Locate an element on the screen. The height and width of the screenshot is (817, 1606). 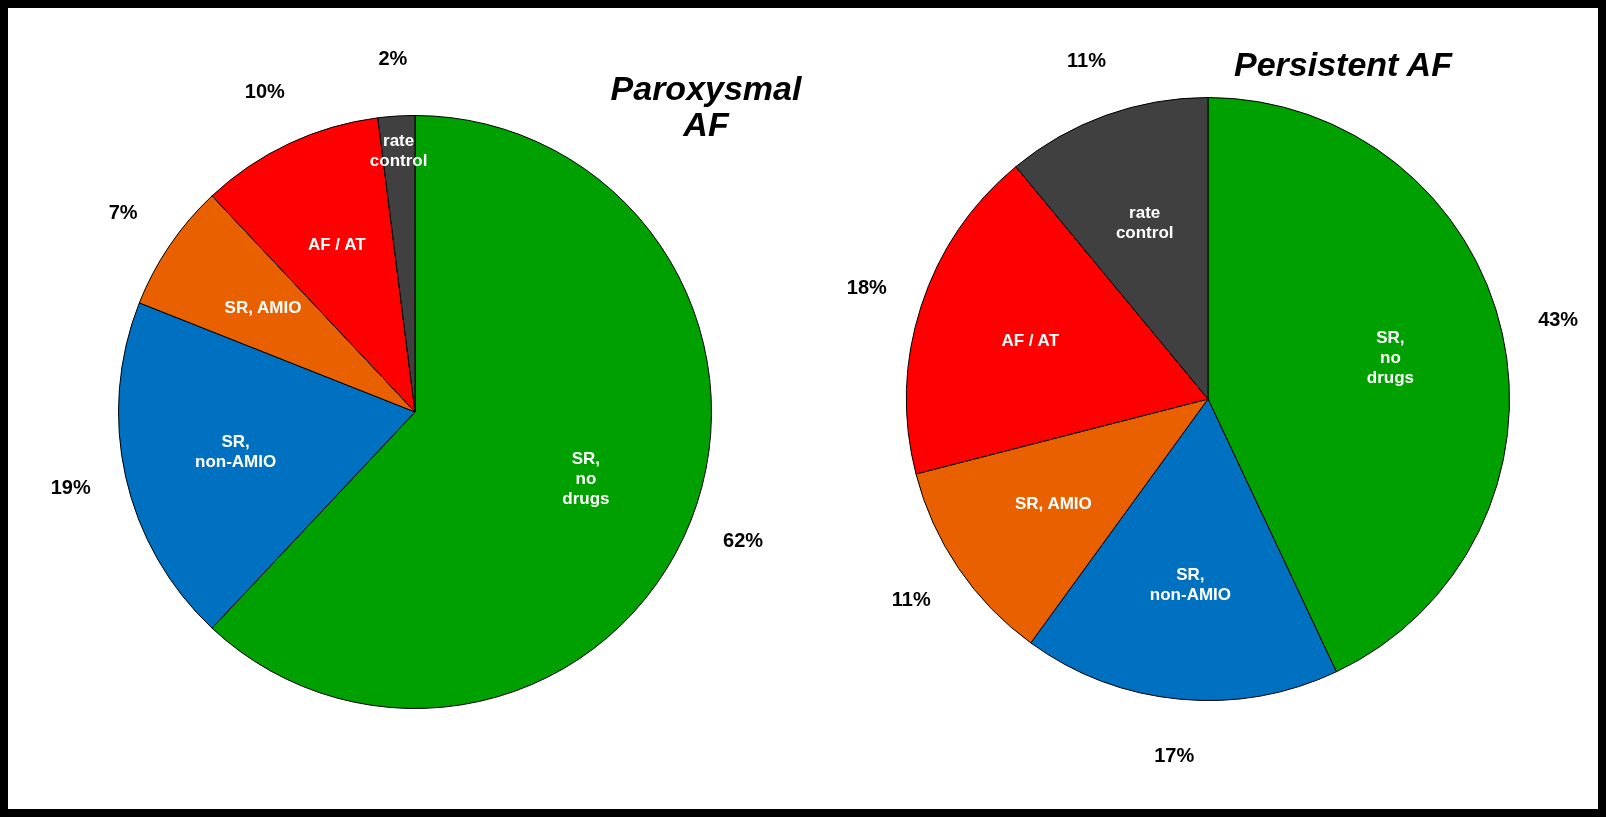
data-label: 18% is located at coordinates (867, 286).